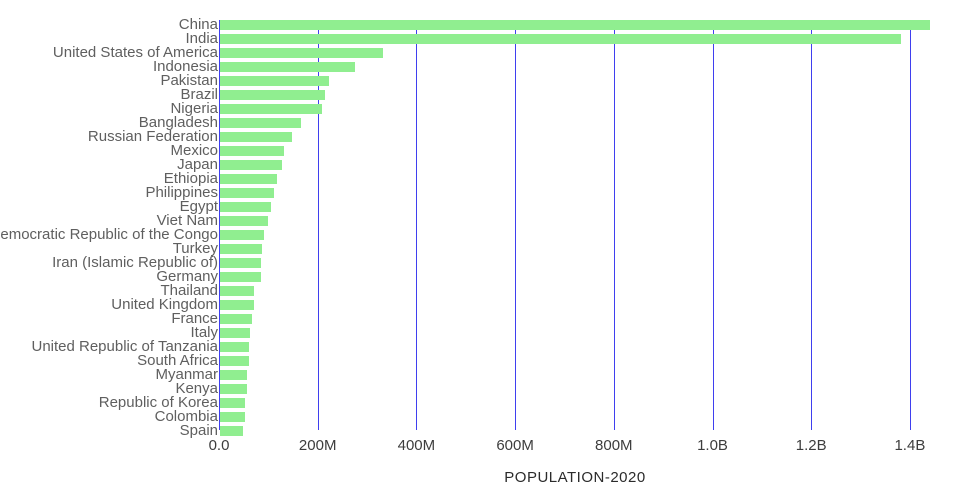 This screenshot has height=500, width=960. I want to click on bar-democratic-republic-of-the-congo, so click(242, 235).